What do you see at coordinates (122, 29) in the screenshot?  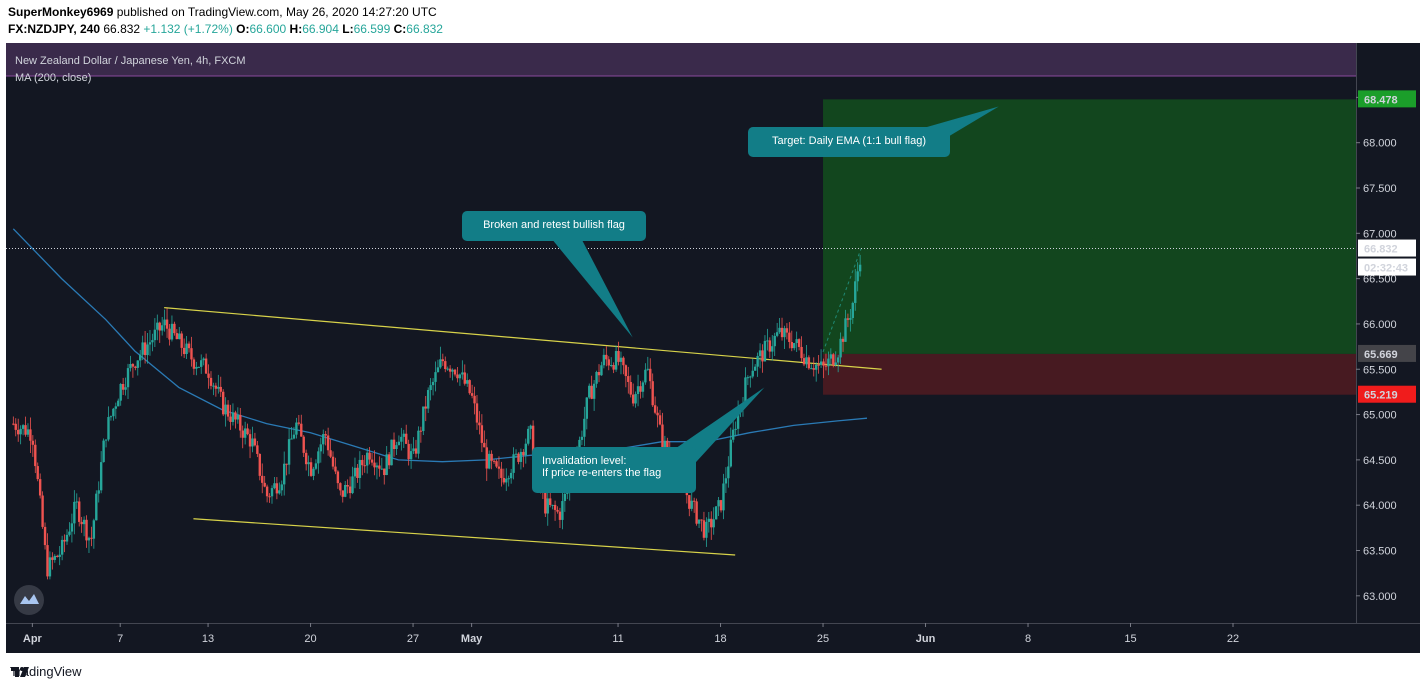 I see `last-price: 66.832` at bounding box center [122, 29].